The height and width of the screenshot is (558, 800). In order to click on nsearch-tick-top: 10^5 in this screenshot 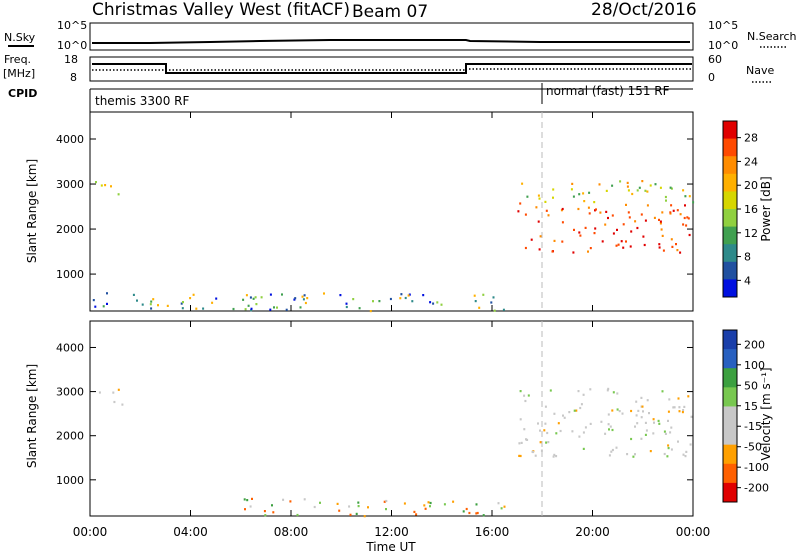, I will do `click(723, 25)`.